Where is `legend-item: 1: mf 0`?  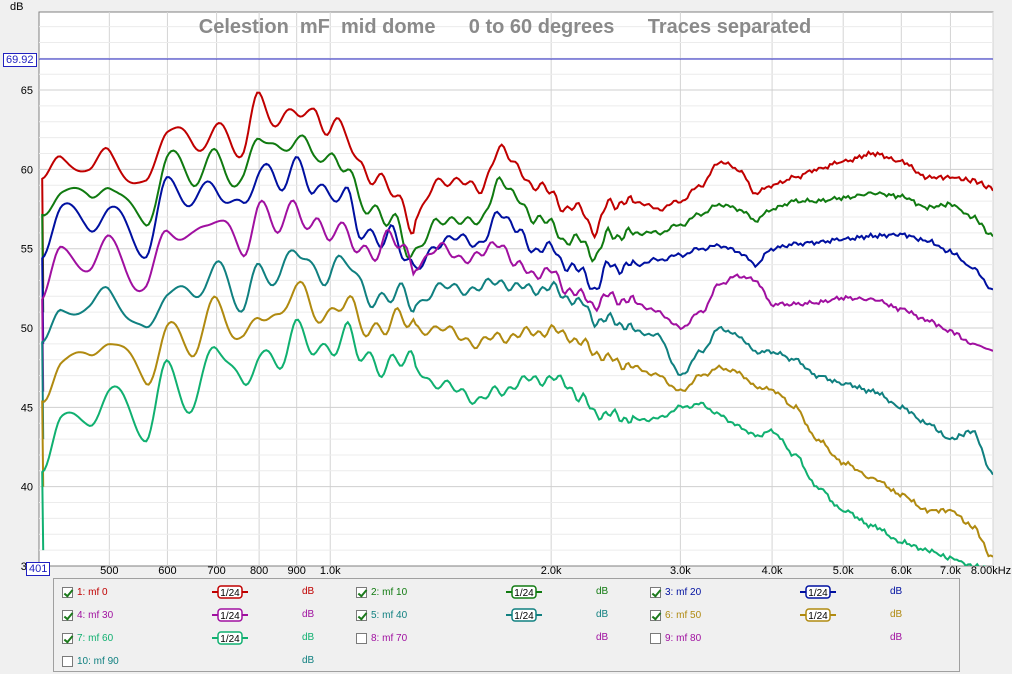
legend-item: 1: mf 0 is located at coordinates (85, 592).